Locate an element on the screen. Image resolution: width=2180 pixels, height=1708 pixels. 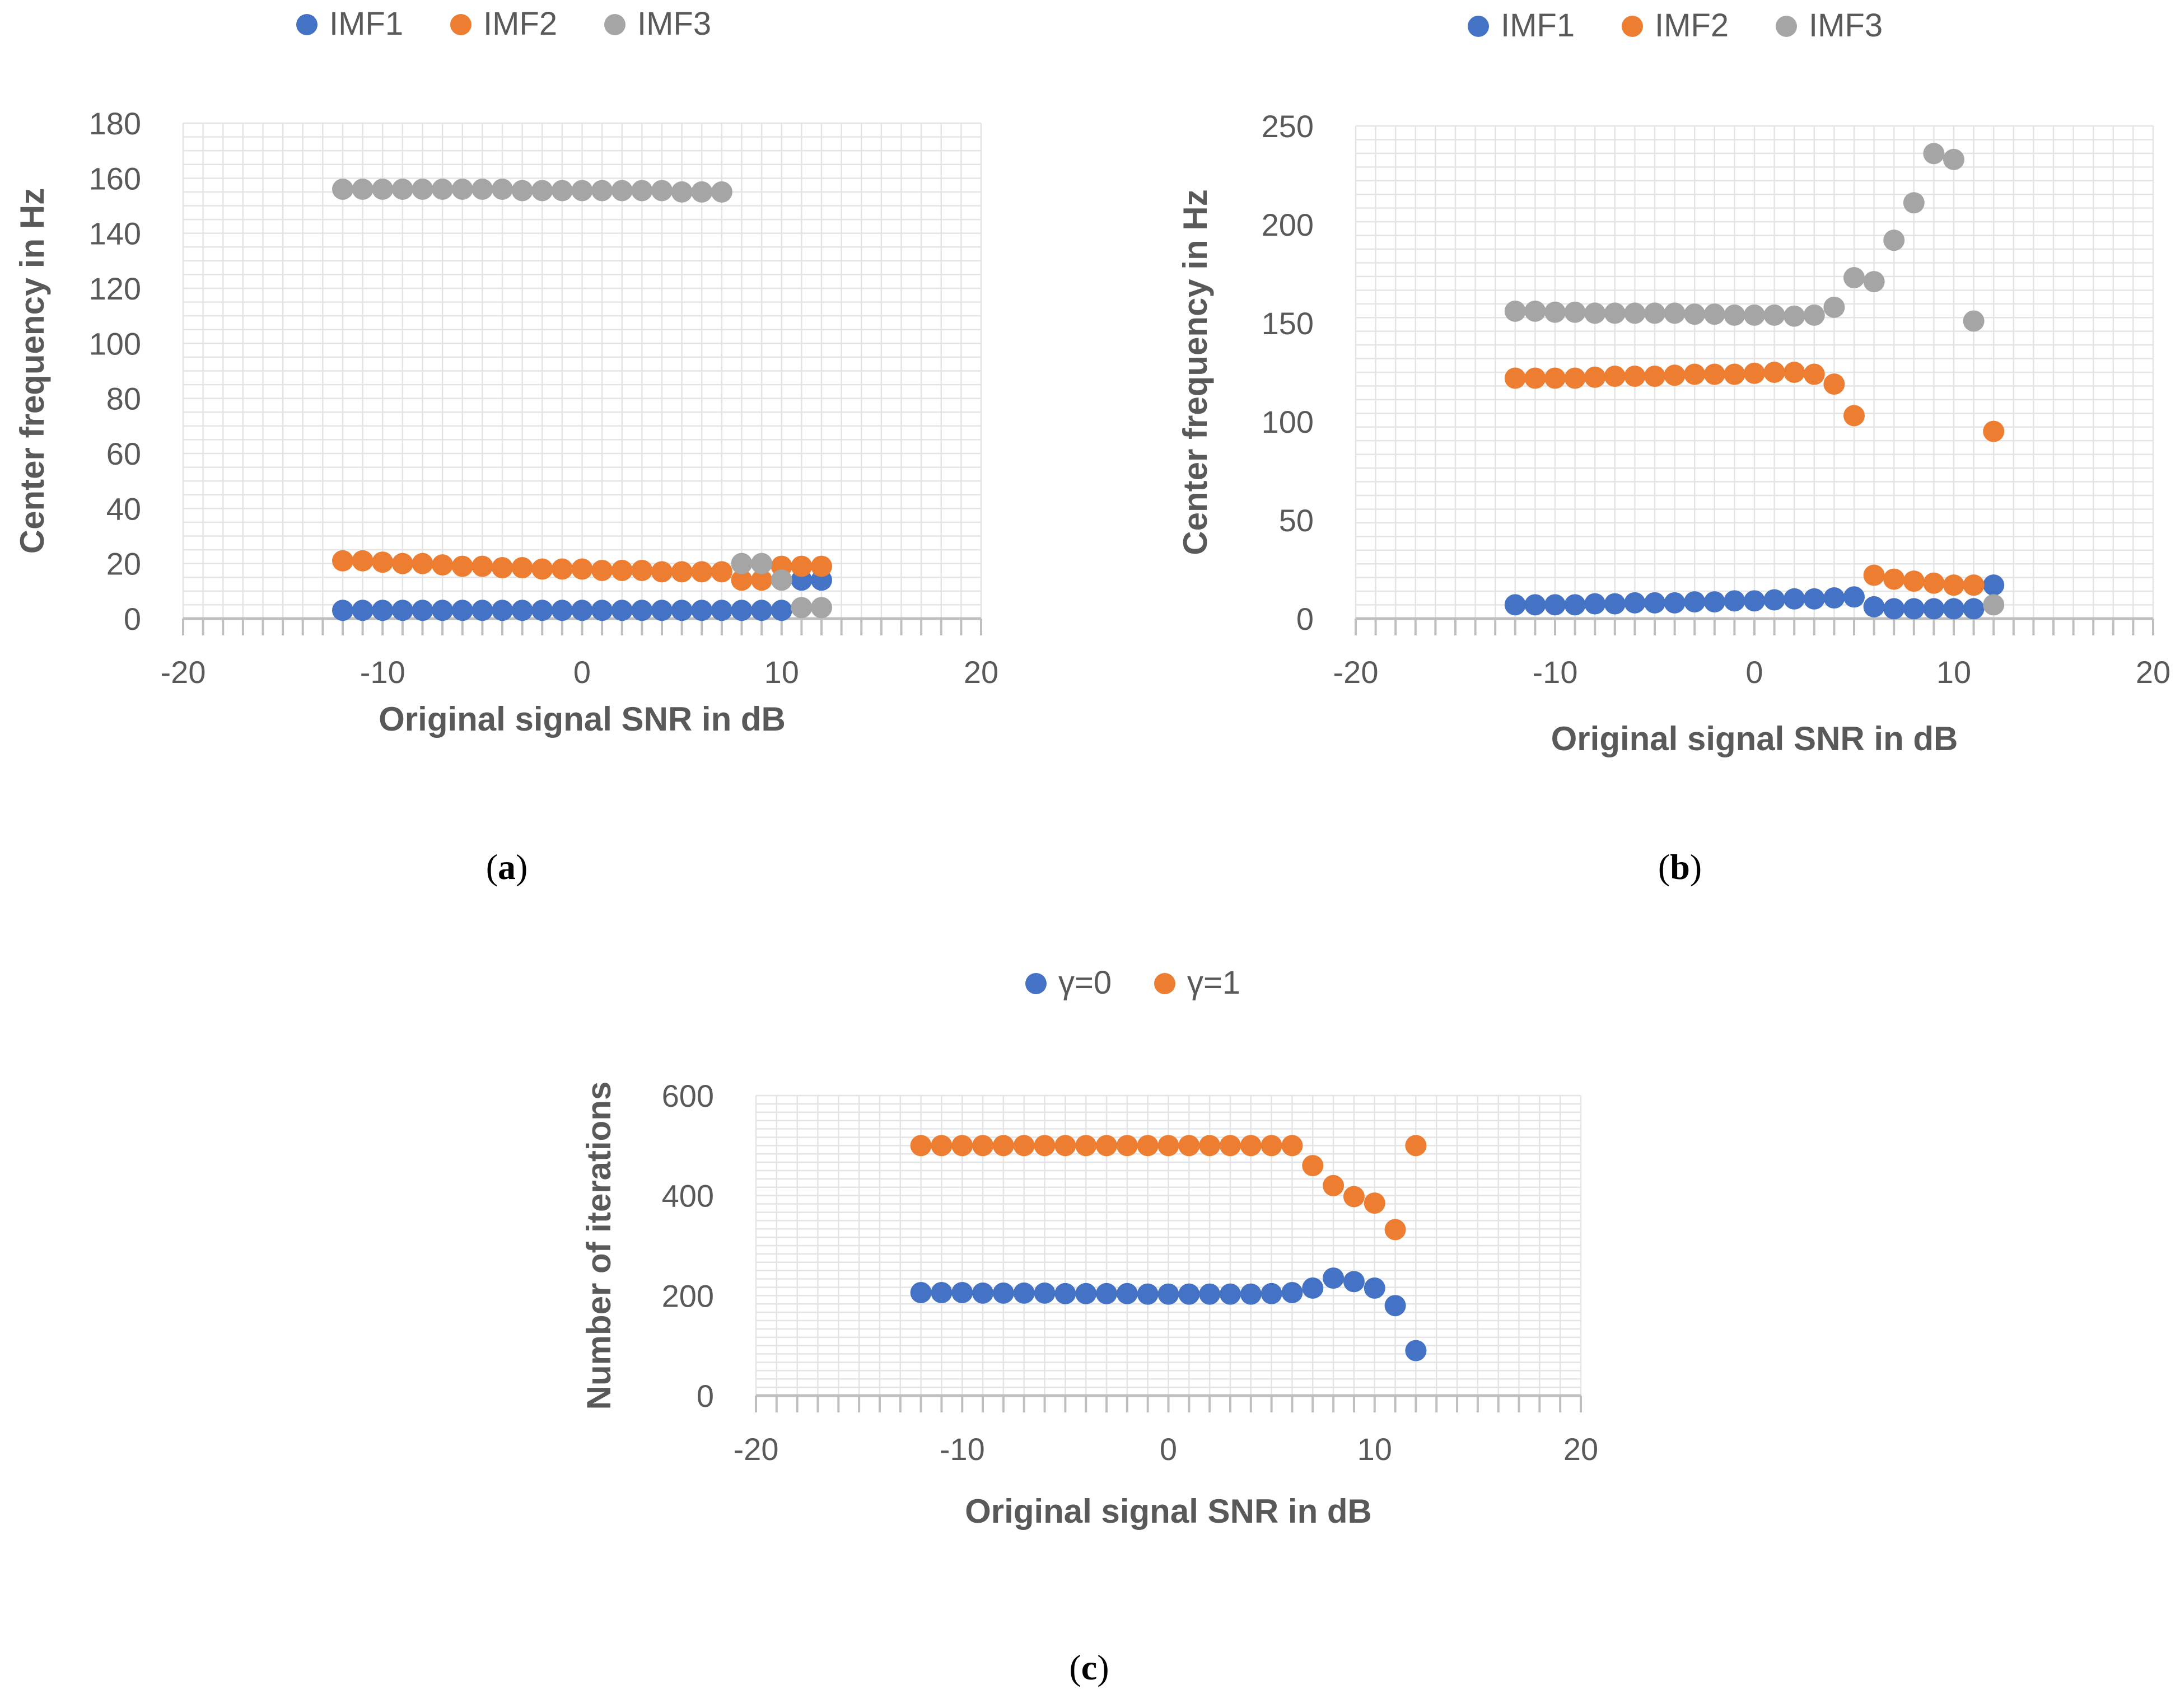
legend-label: γ=0 is located at coordinates (1085, 983).